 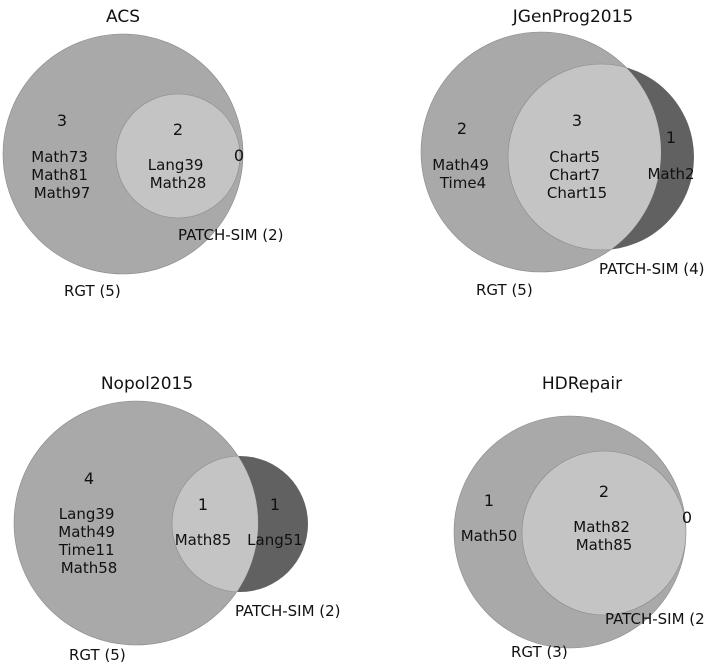 I want to click on diagram-title: ACS, so click(x=123, y=17).